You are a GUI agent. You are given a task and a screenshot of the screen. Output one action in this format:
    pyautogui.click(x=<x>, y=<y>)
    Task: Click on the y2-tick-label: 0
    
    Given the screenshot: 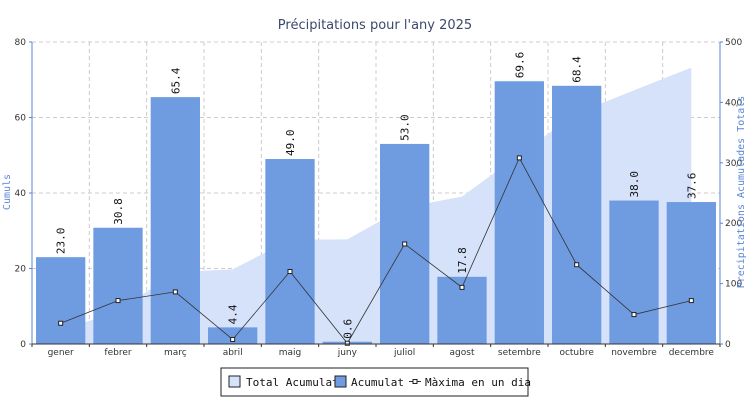 What is the action you would take?
    pyautogui.click(x=728, y=345)
    